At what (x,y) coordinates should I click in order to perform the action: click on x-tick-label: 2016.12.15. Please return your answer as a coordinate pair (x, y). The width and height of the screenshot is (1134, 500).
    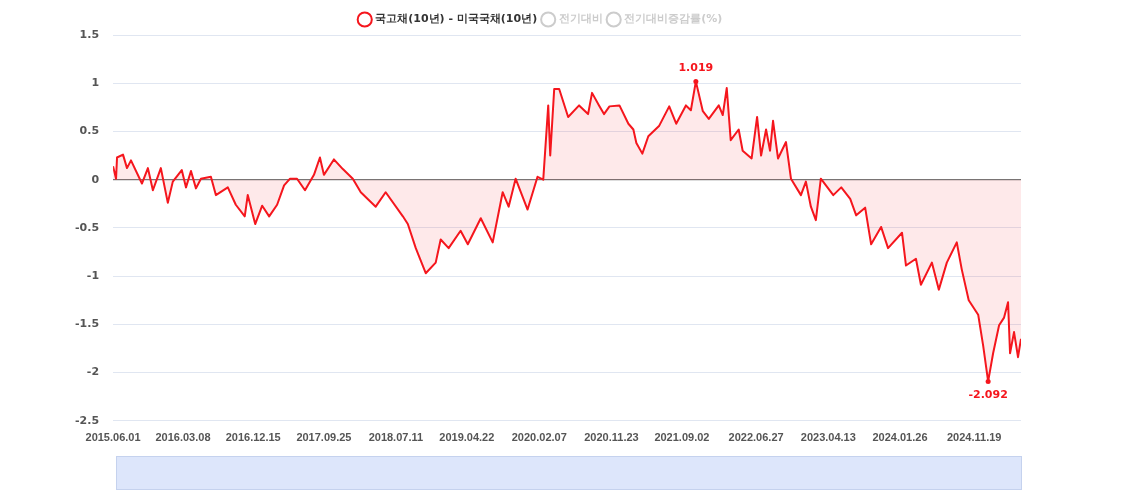
    Looking at the image, I should click on (253, 437).